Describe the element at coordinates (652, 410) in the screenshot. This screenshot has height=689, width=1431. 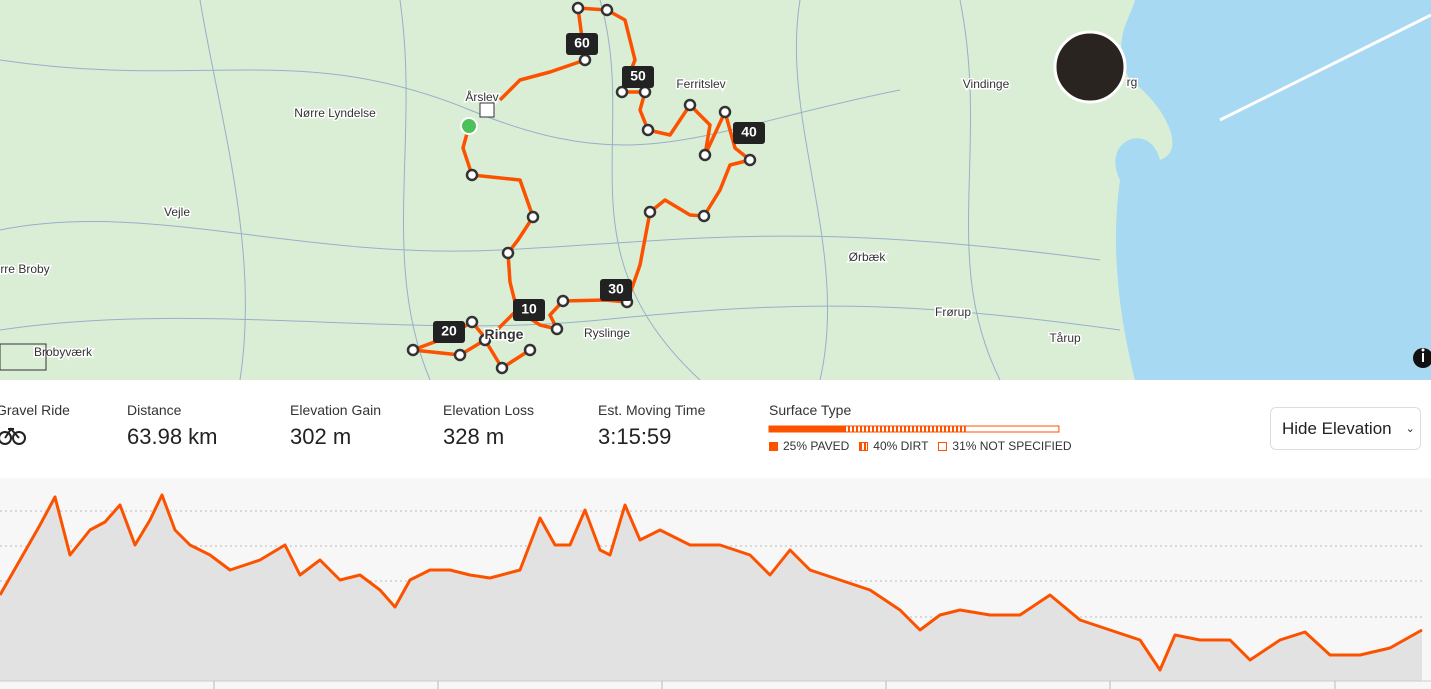
I see `stat-label: Est. Moving Time` at that location.